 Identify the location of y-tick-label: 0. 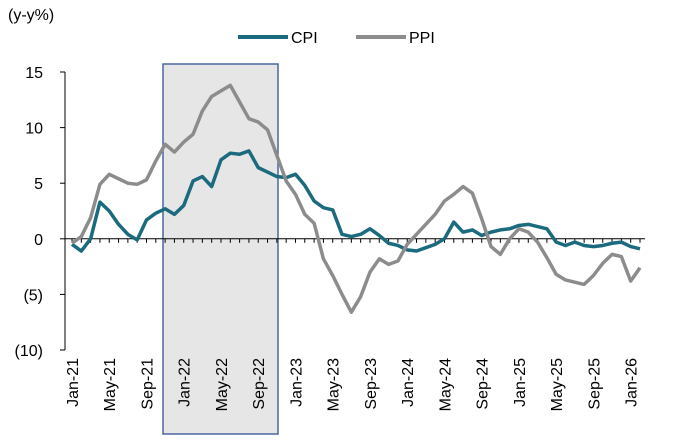
(38, 240).